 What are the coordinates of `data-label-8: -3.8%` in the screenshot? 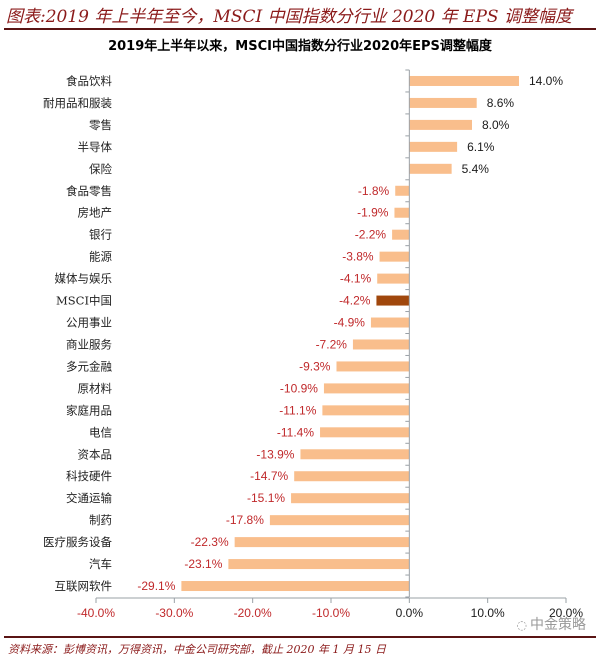 It's located at (358, 257).